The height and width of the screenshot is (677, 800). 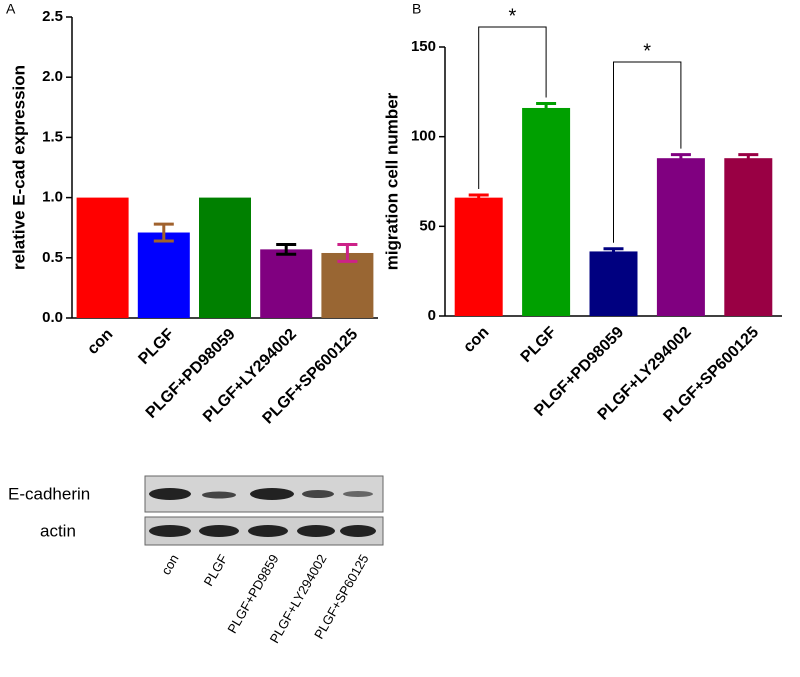 I want to click on blot-lane-label: PLGF, so click(x=216, y=570).